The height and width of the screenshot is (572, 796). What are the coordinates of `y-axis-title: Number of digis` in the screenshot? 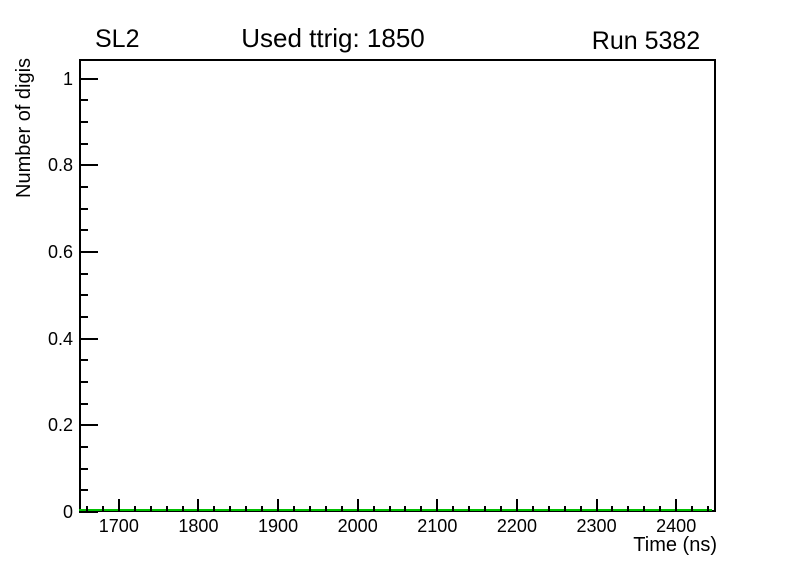 It's located at (24, 127).